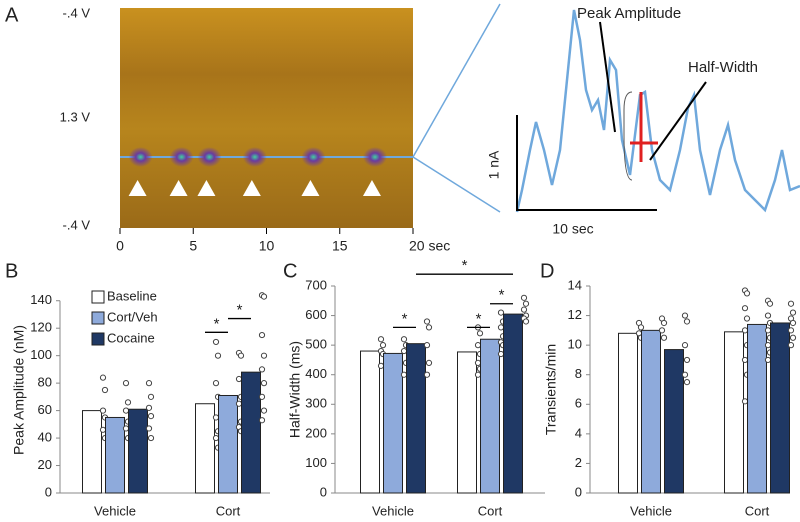  I want to click on x-tick-label: 15, so click(340, 246).